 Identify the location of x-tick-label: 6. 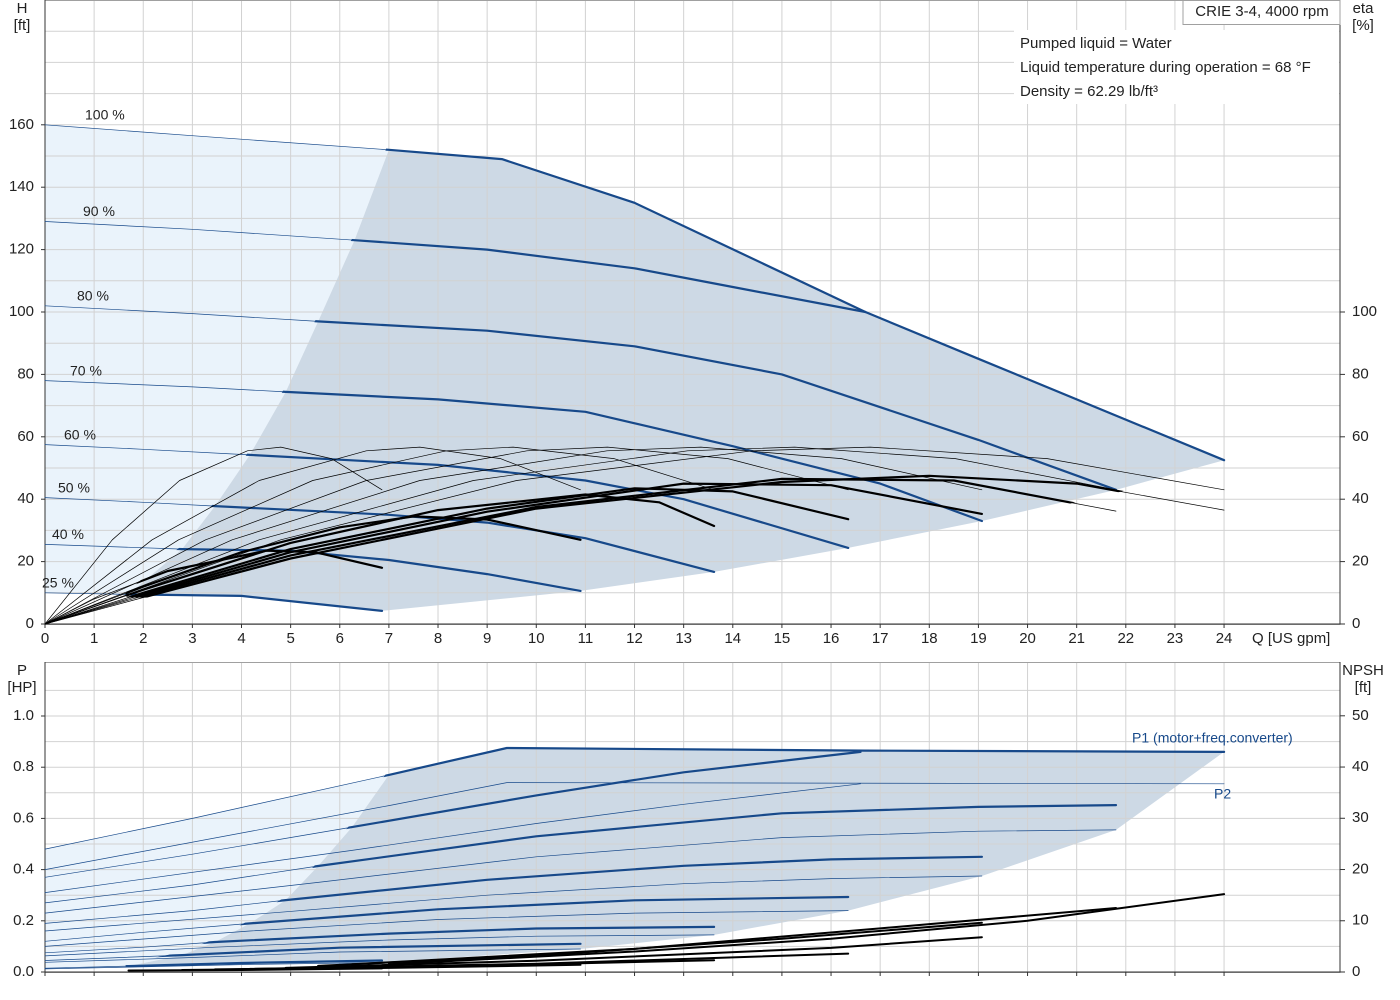
(340, 638).